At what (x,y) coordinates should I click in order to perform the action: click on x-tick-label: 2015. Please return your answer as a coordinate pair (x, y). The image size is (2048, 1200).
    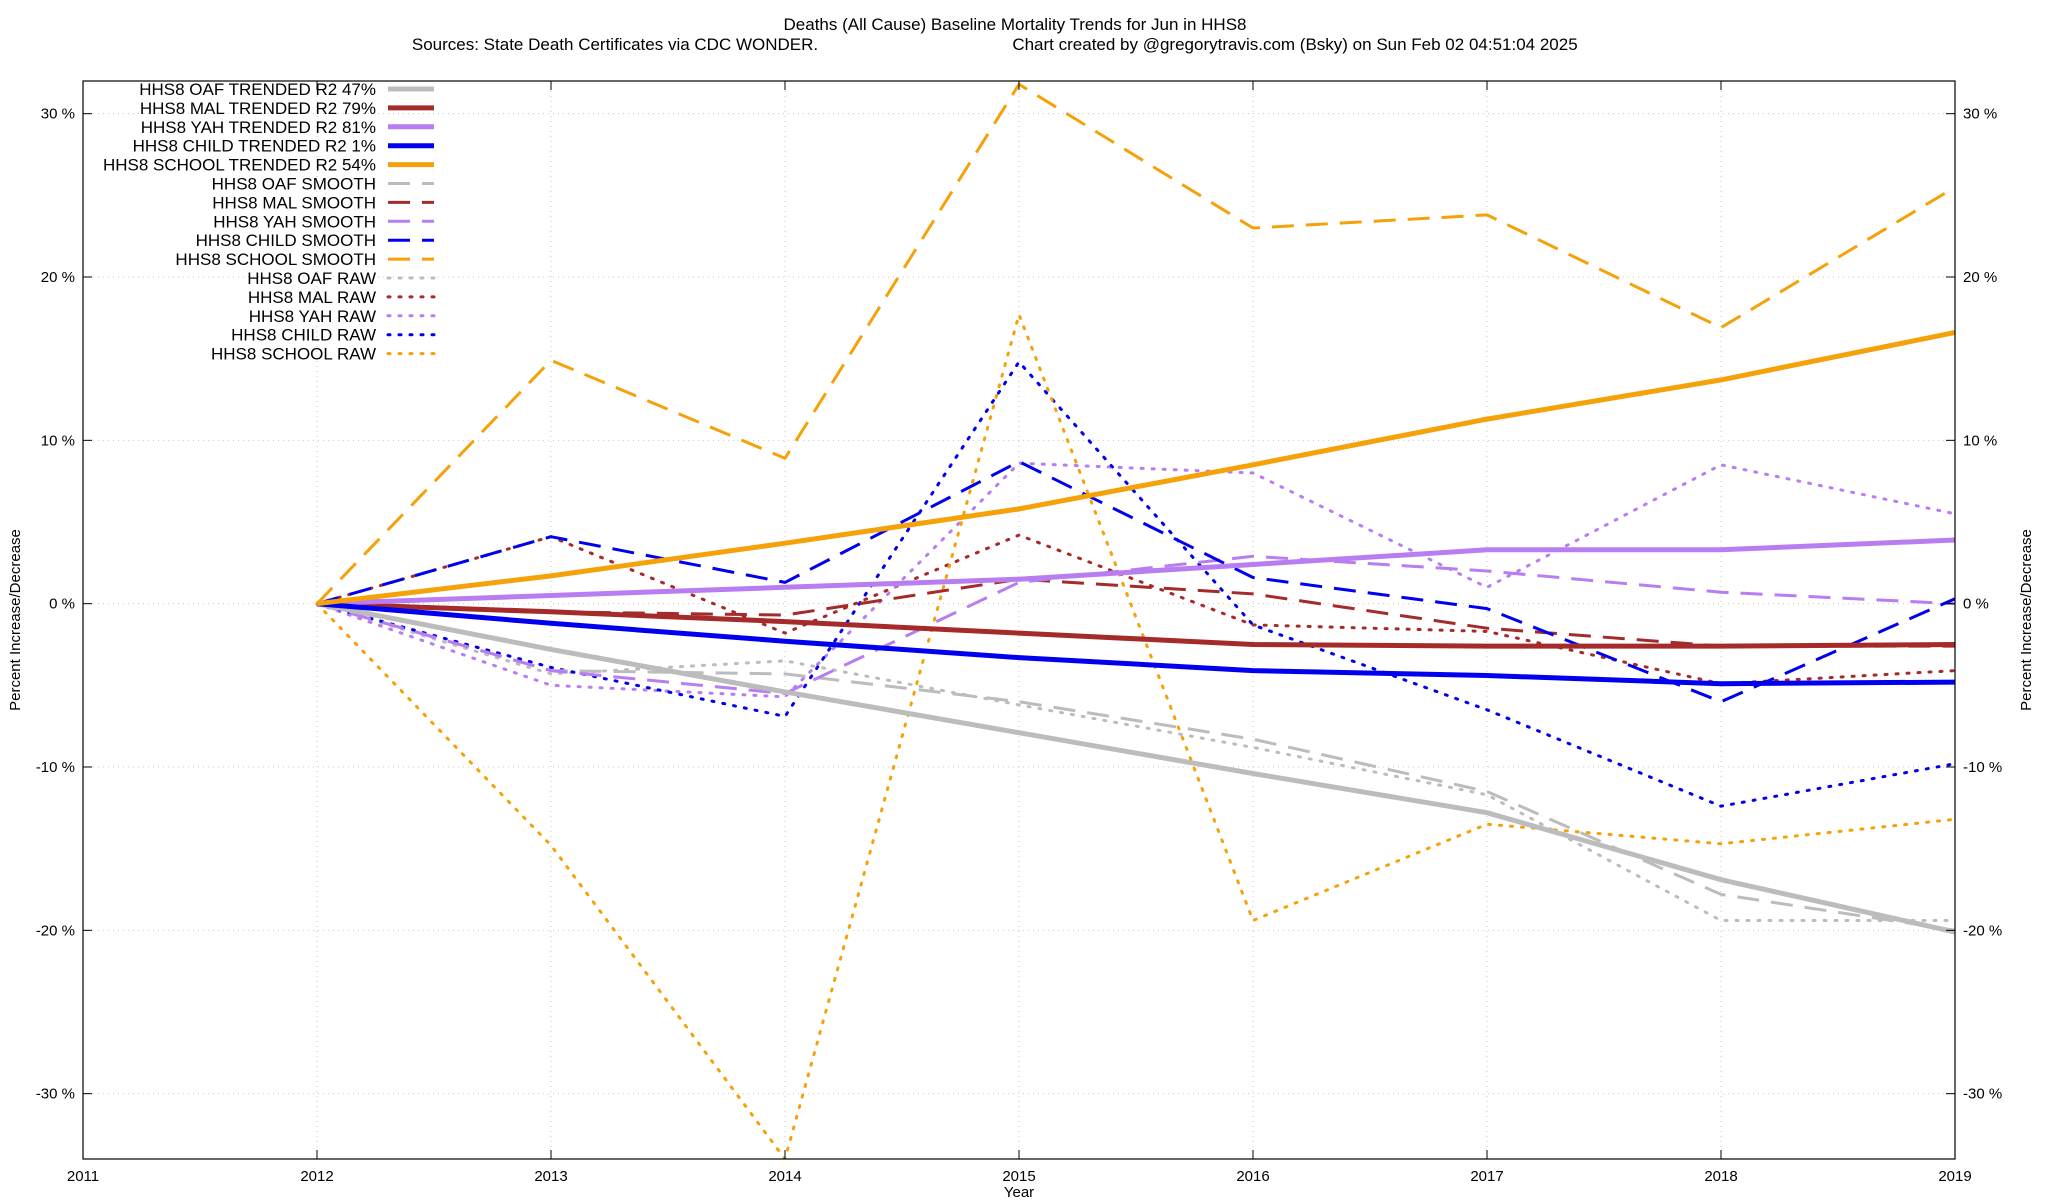
    Looking at the image, I should click on (1018, 1176).